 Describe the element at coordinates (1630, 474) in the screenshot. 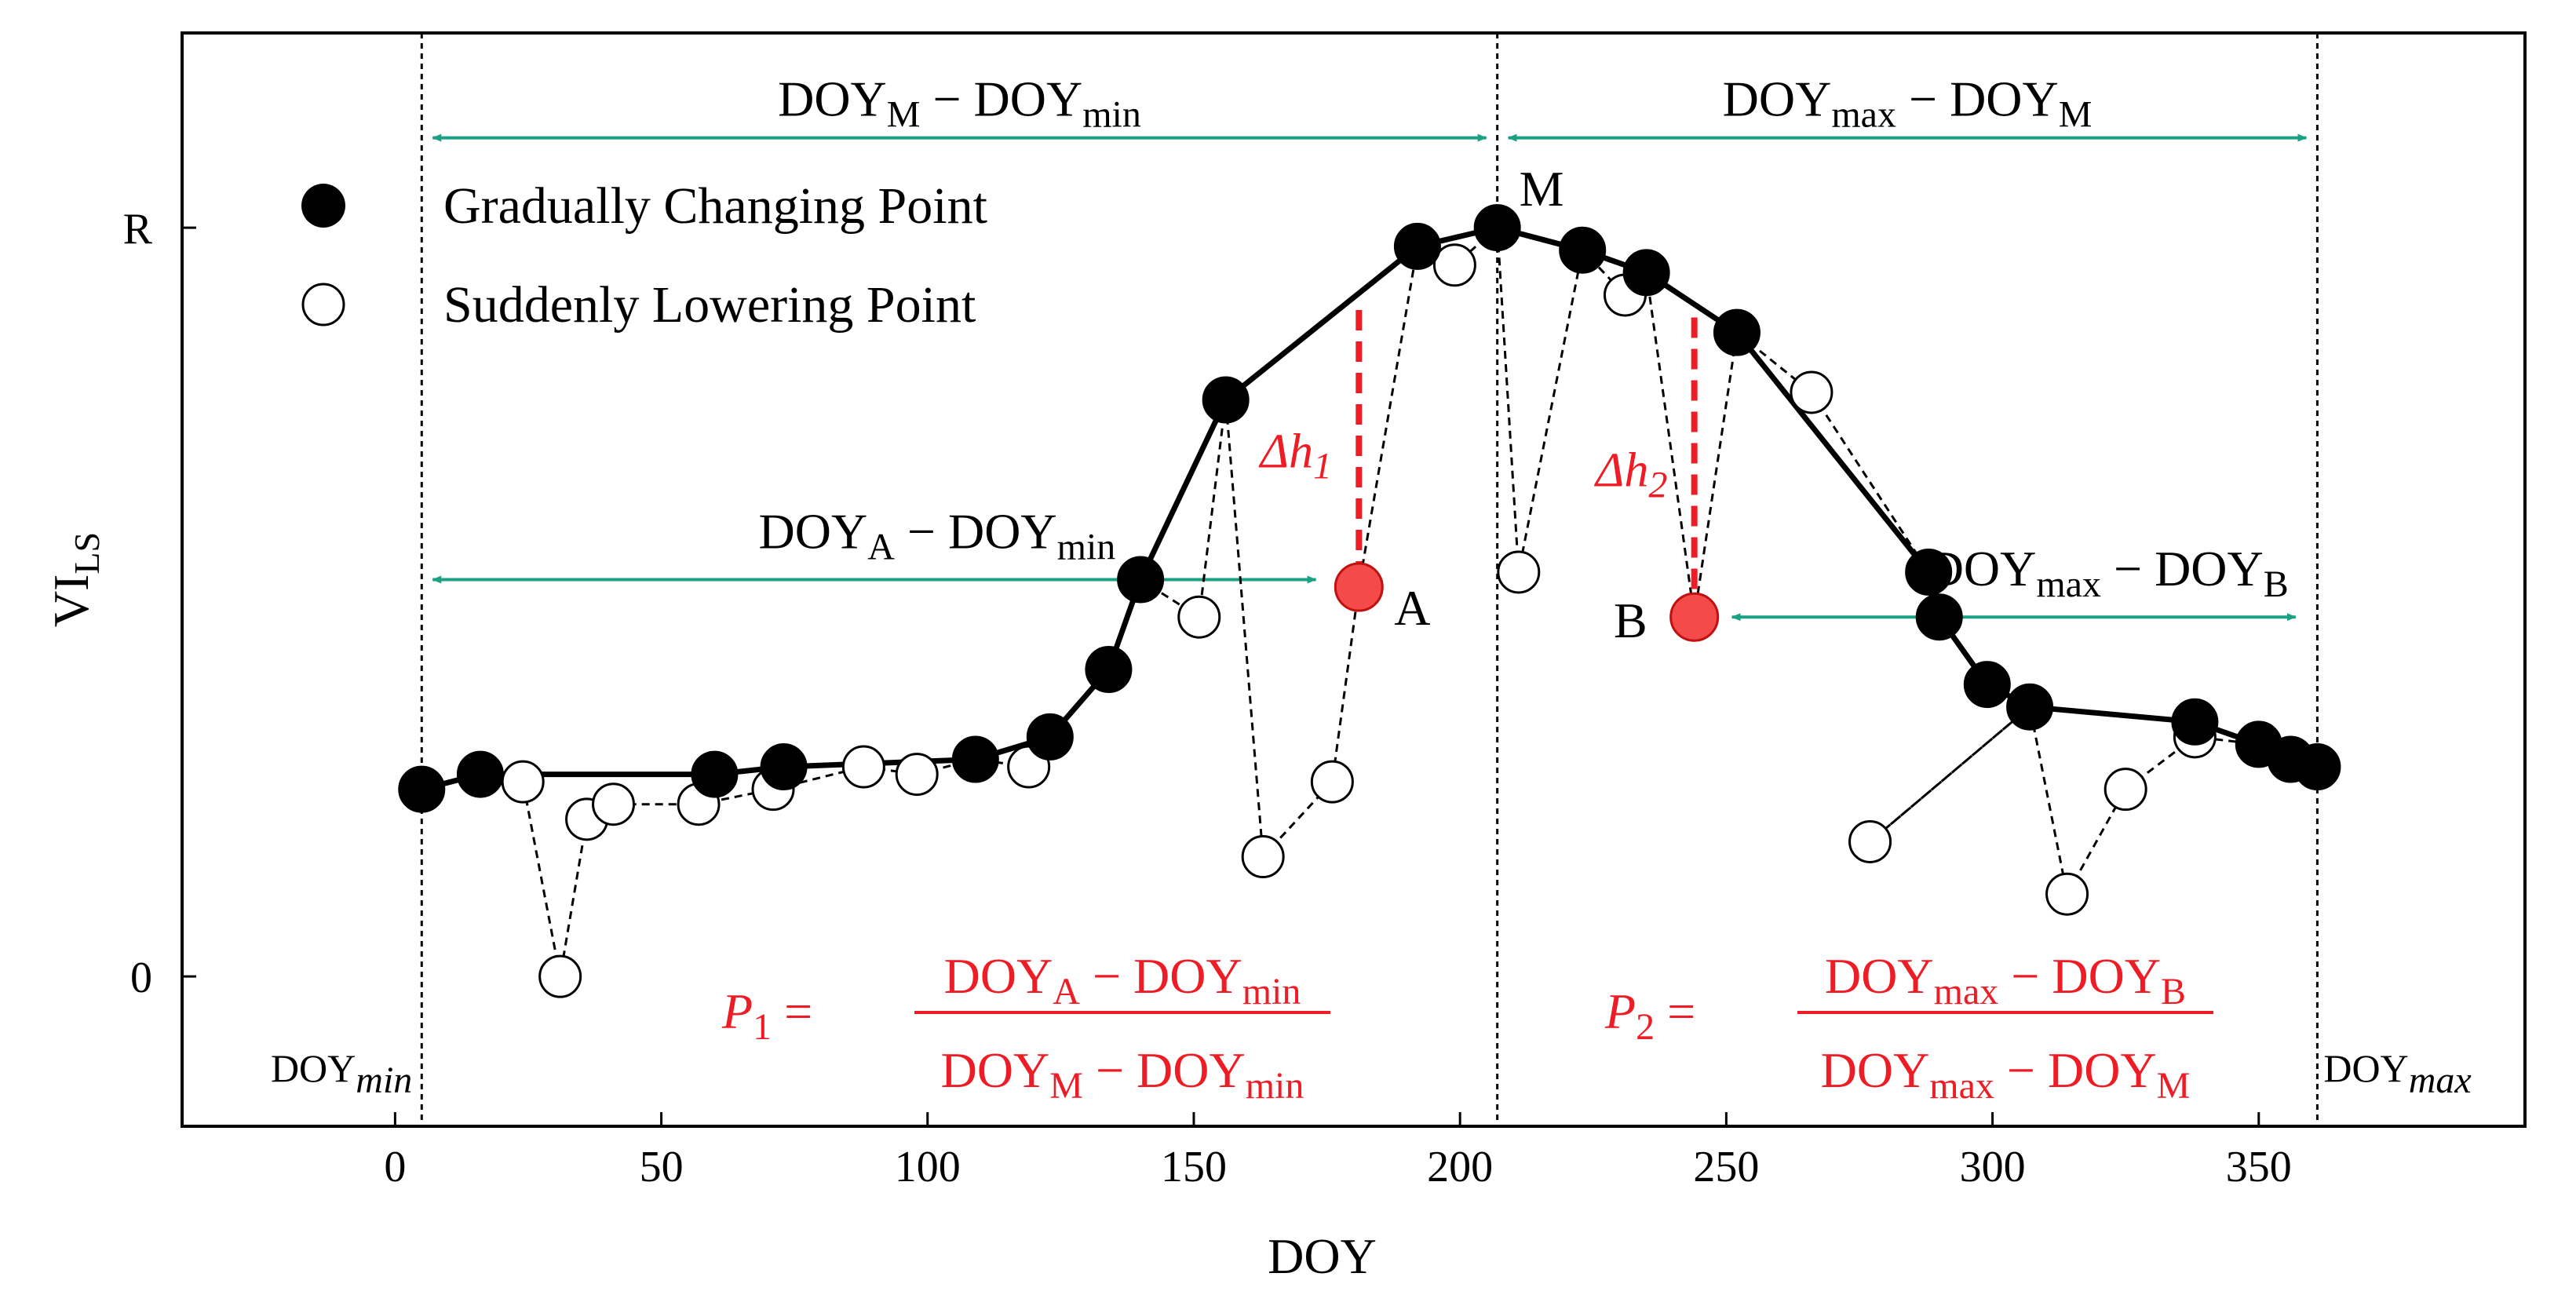

I see `delta-h-label: Δh2` at that location.